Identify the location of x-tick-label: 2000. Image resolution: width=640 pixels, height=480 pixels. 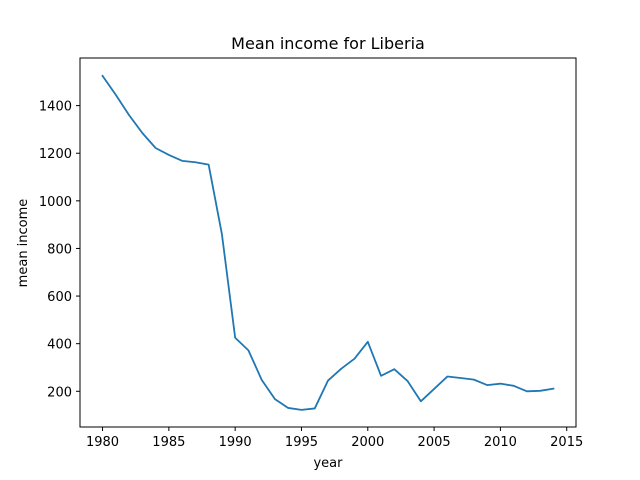
(367, 442).